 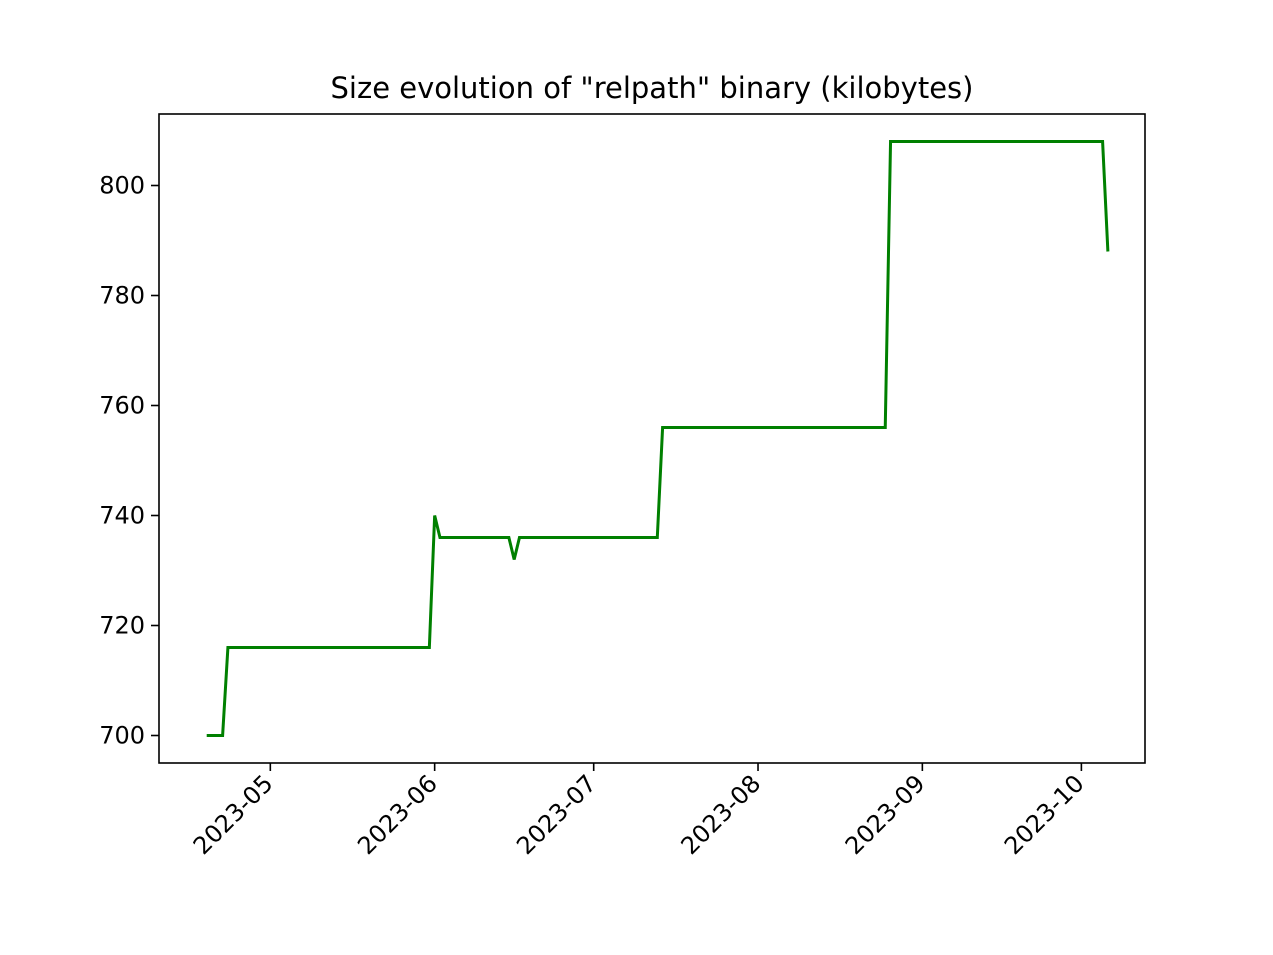 What do you see at coordinates (122, 406) in the screenshot?
I see `y-tick-label-760: 760` at bounding box center [122, 406].